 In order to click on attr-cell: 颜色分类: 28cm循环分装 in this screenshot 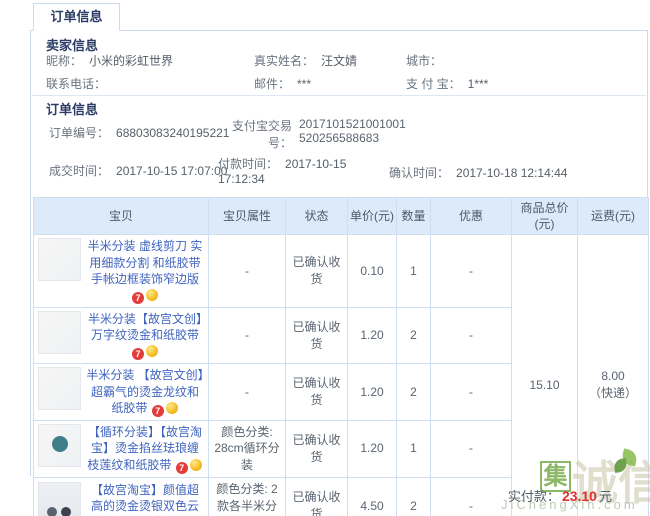, I will do `click(247, 449)`.